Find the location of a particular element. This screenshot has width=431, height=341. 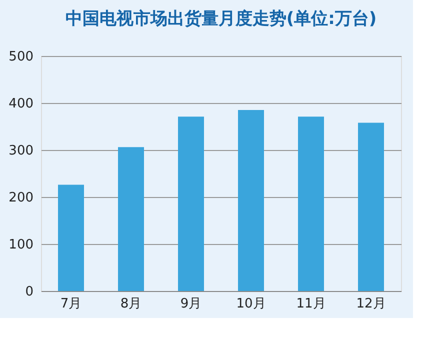

chart-title: 中国电视市场出货量月度走势(单位:万台) is located at coordinates (221, 19).